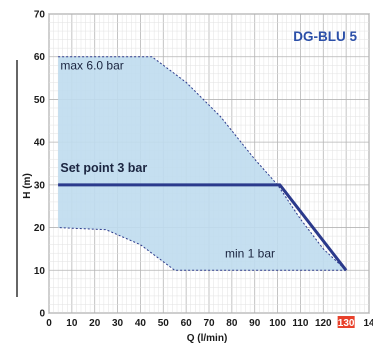 This screenshot has height=345, width=373. I want to click on y-tick-label: 0, so click(42, 314).